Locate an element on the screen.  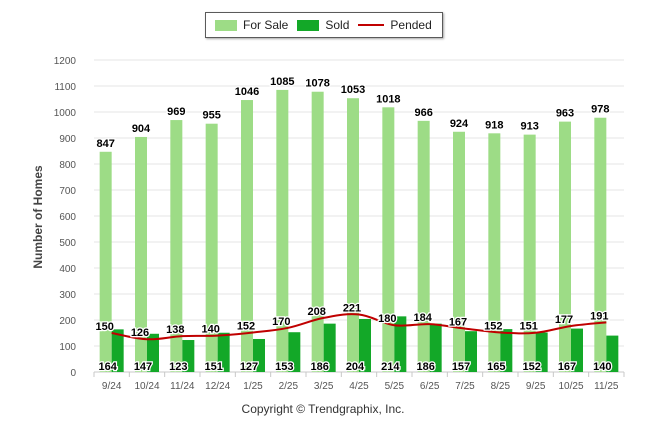
data-label-sold: 157 is located at coordinates (461, 367).